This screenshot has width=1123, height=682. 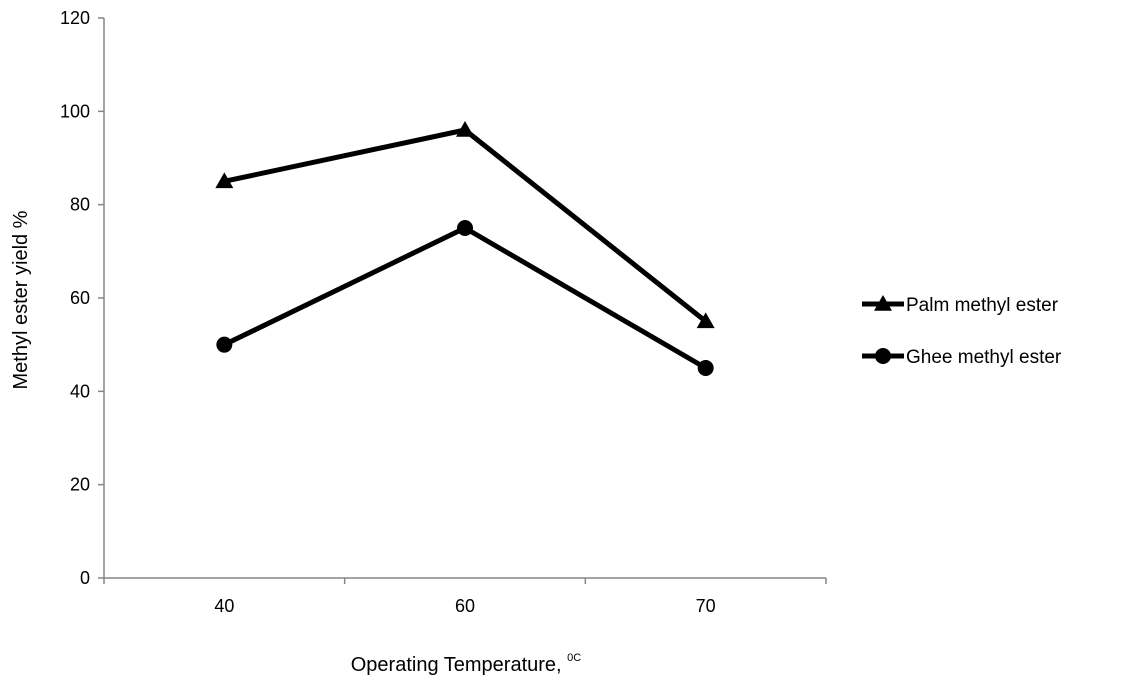 What do you see at coordinates (75, 111) in the screenshot?
I see `y-tick-label: 100` at bounding box center [75, 111].